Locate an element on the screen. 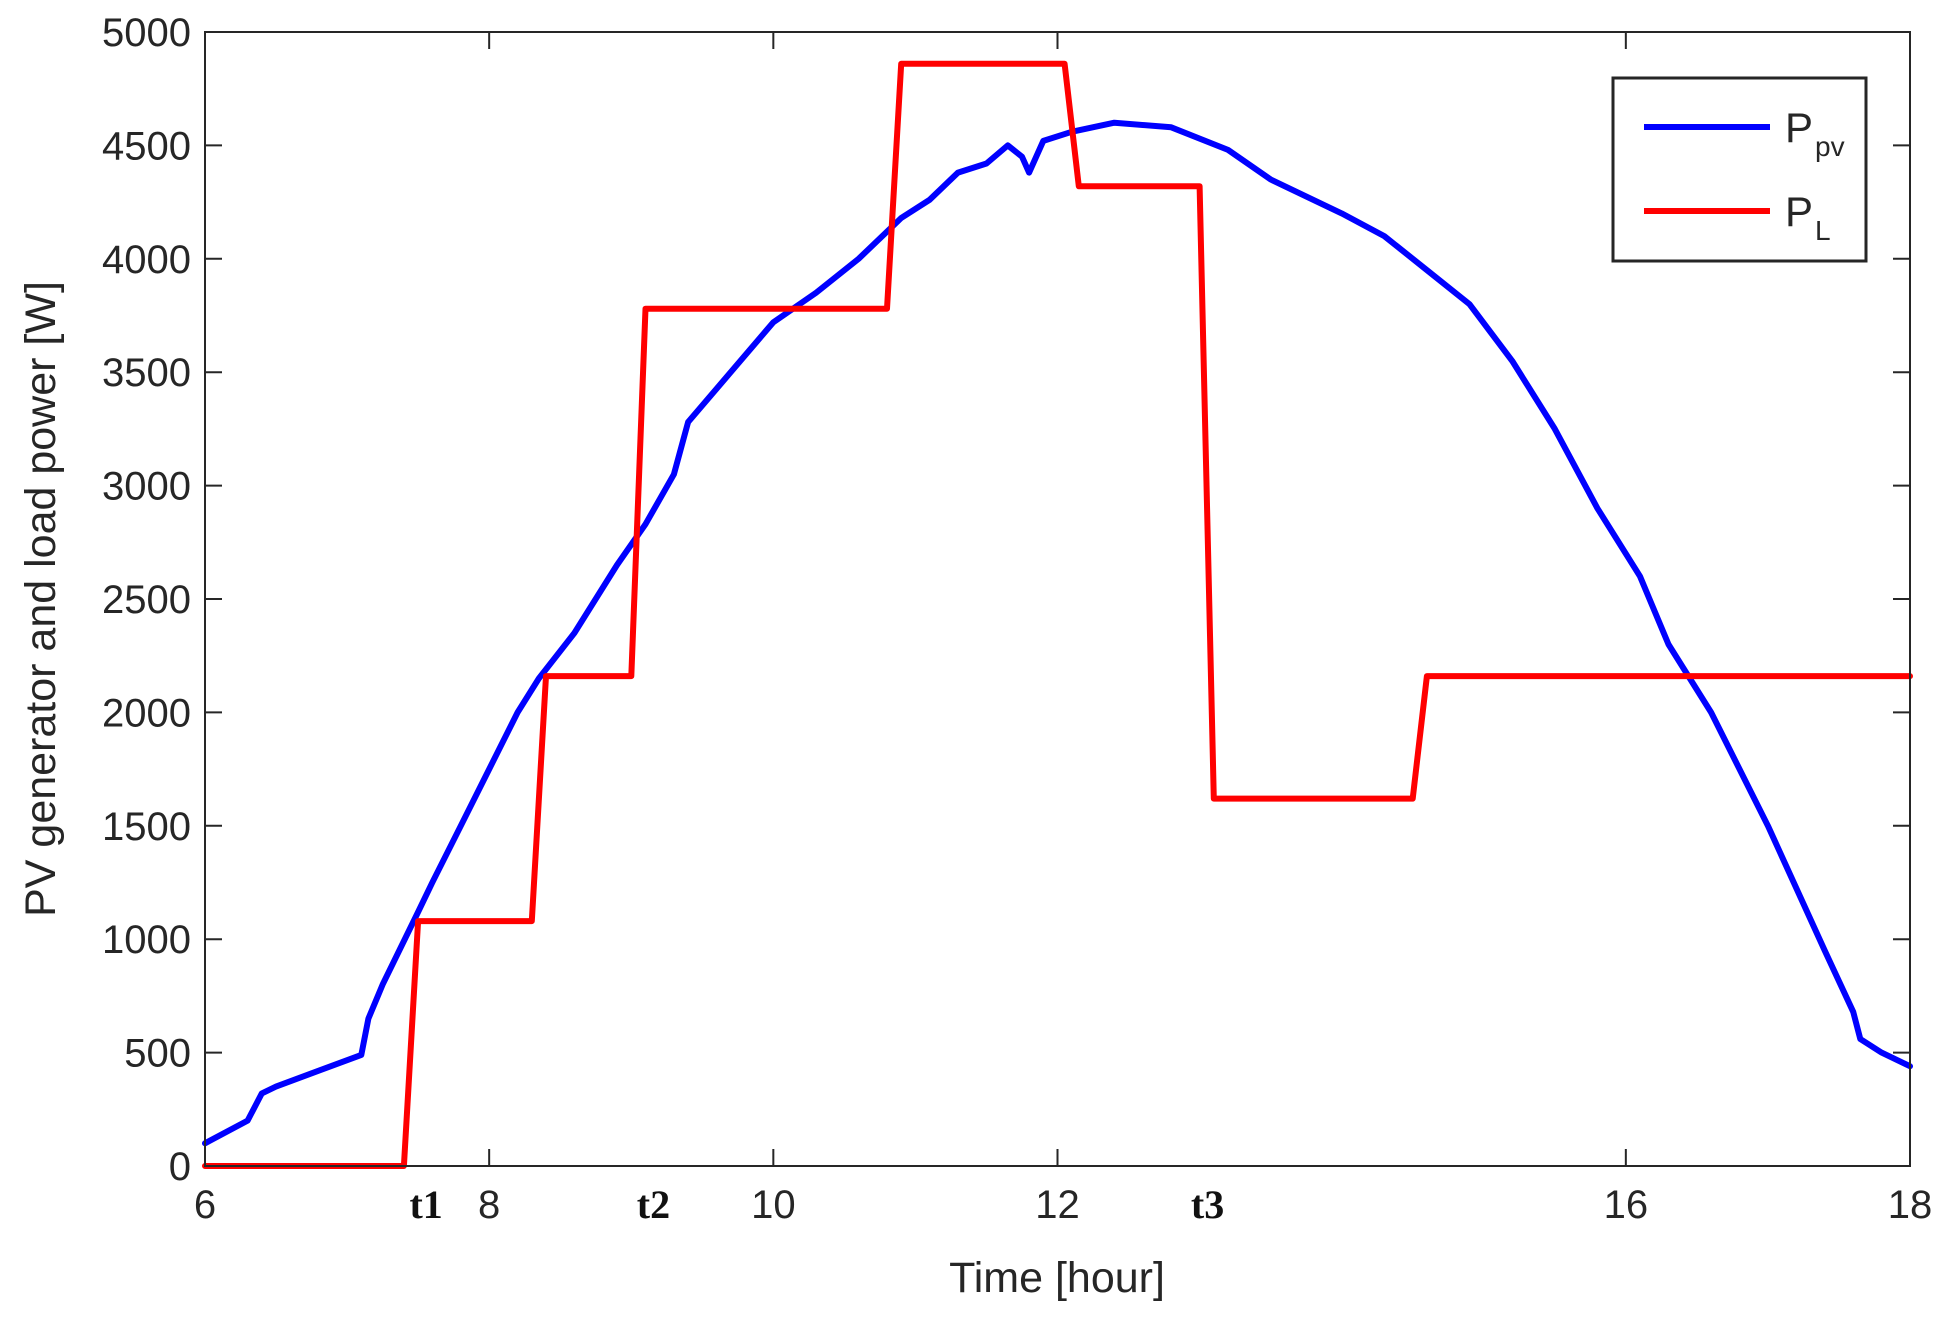 The height and width of the screenshot is (1323, 1945). legend-entry-subscript: L is located at coordinates (1823, 230).